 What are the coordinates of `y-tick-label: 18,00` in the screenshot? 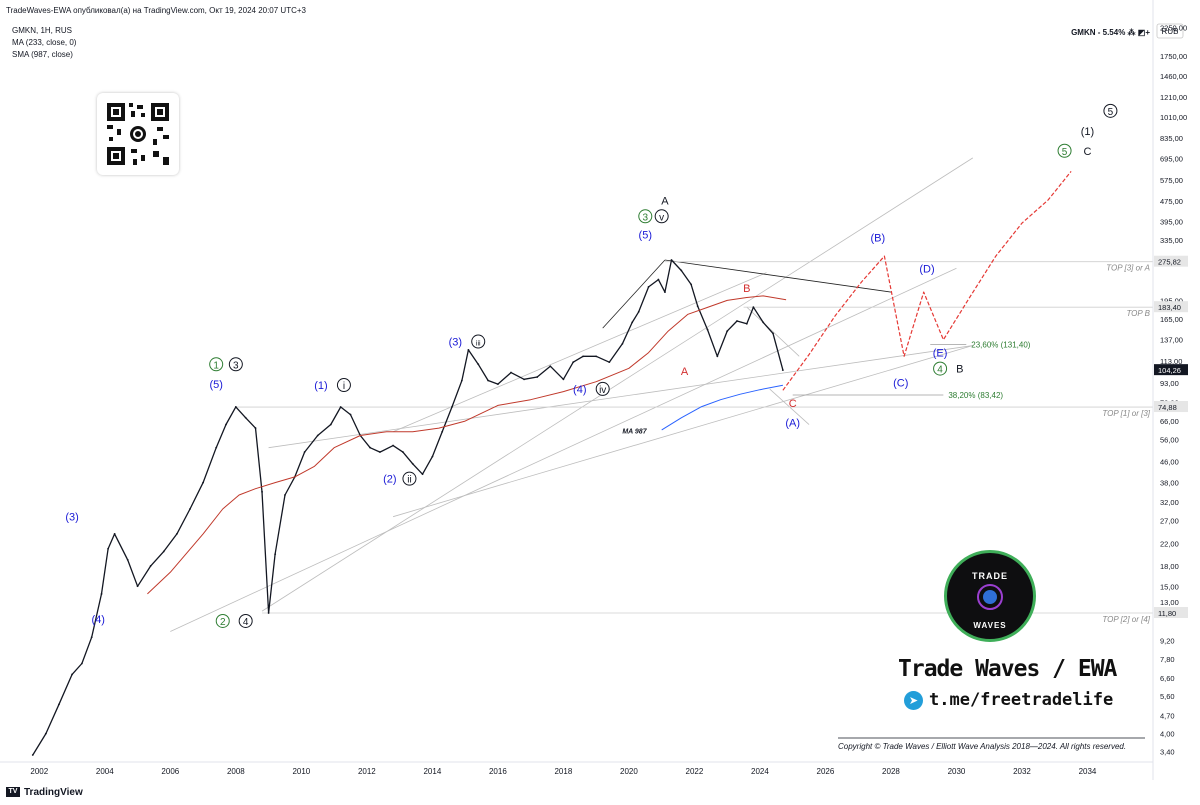 It's located at (1169, 566).